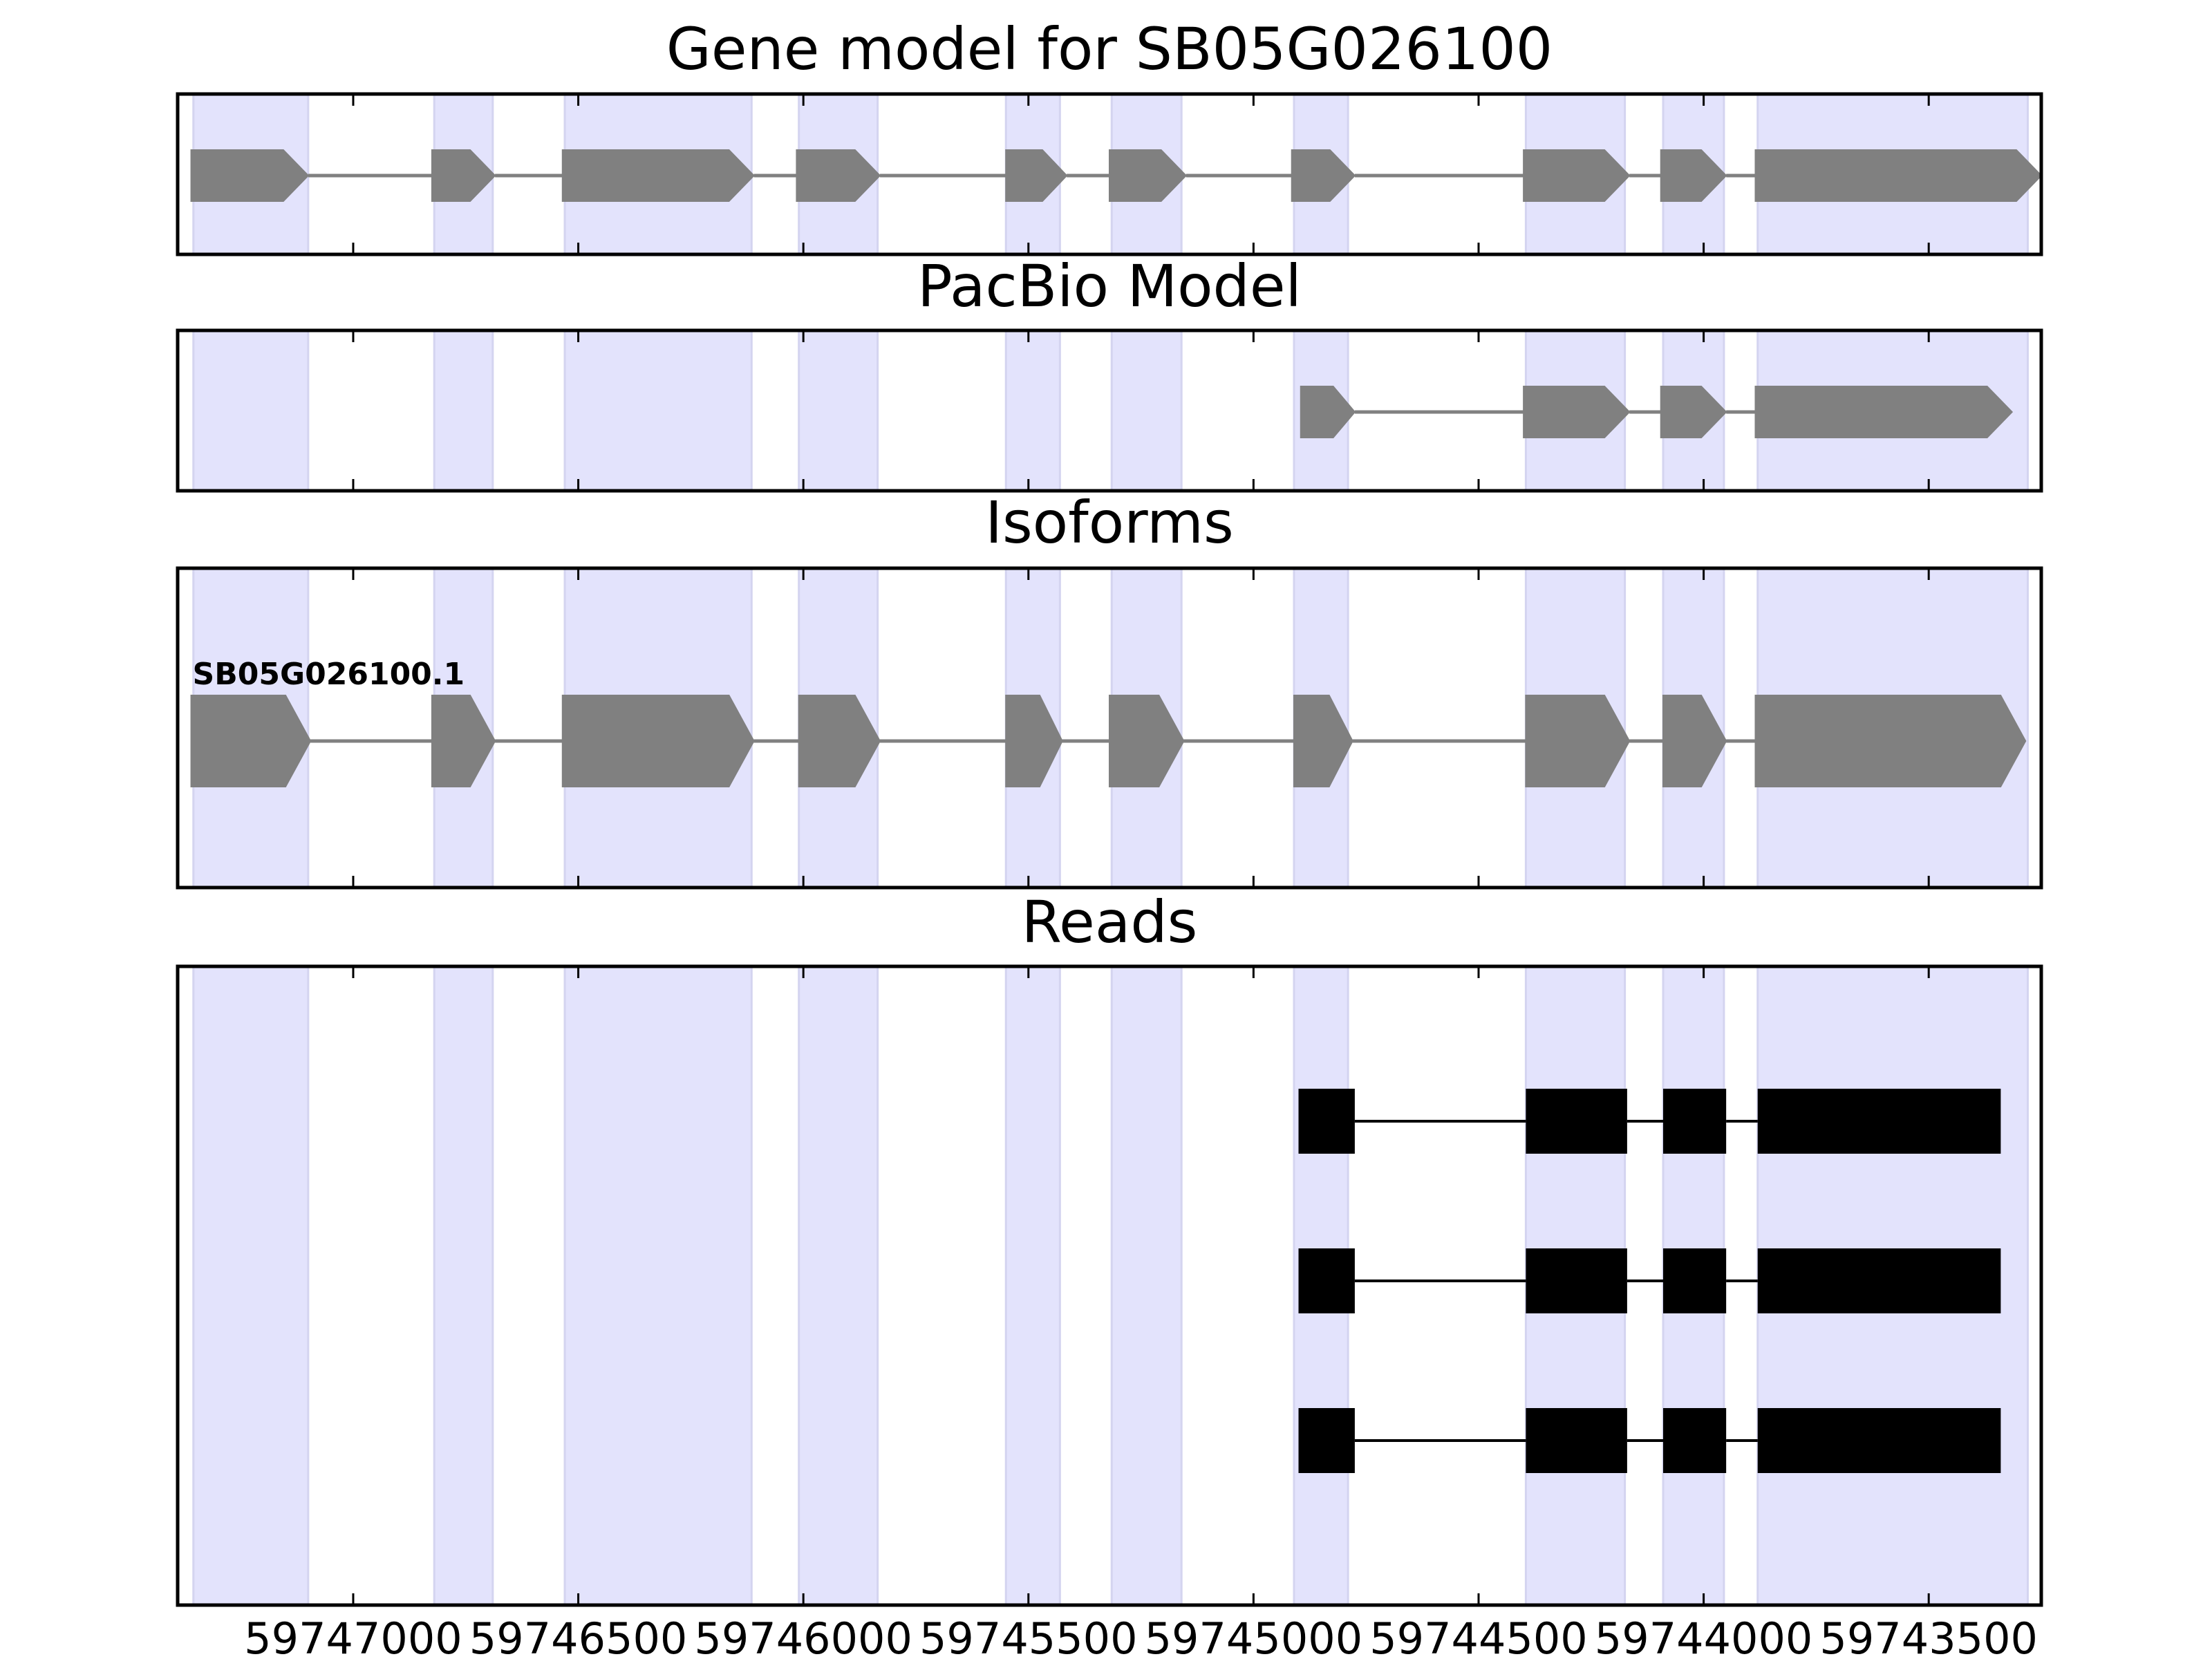 This screenshot has height=1659, width=2212. What do you see at coordinates (1028, 1636) in the screenshot?
I see `x-tick-label: 59745500` at bounding box center [1028, 1636].